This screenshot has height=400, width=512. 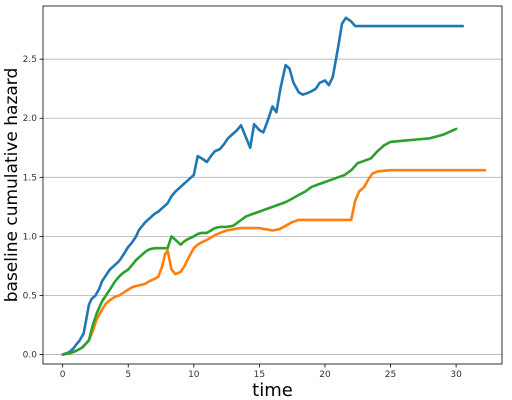 What do you see at coordinates (272, 390) in the screenshot?
I see `x-axis-label: time` at bounding box center [272, 390].